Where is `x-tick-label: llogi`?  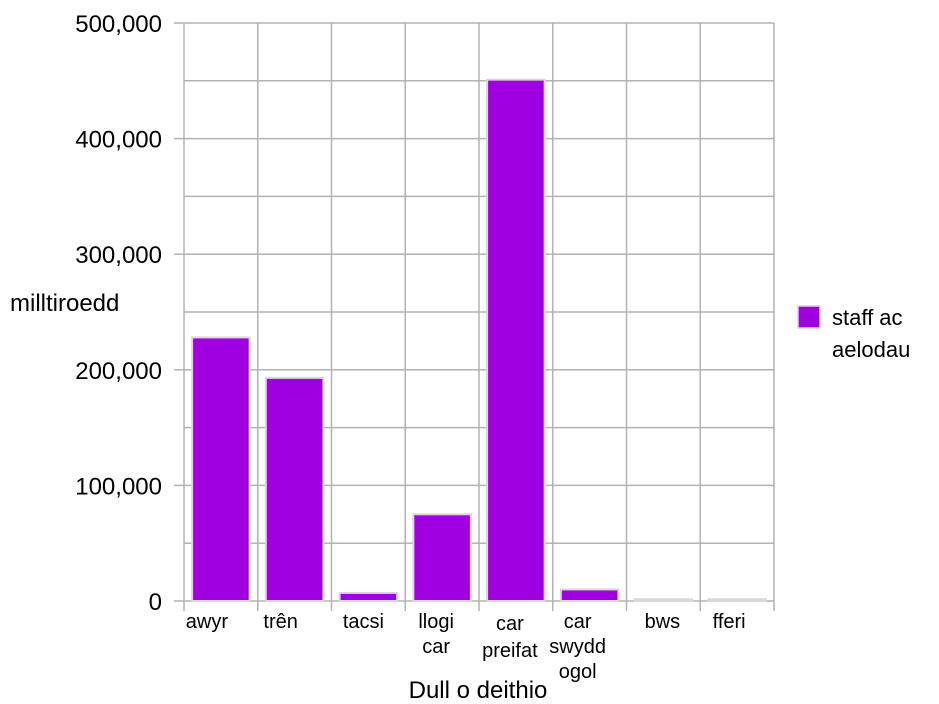
x-tick-label: llogi is located at coordinates (436, 622).